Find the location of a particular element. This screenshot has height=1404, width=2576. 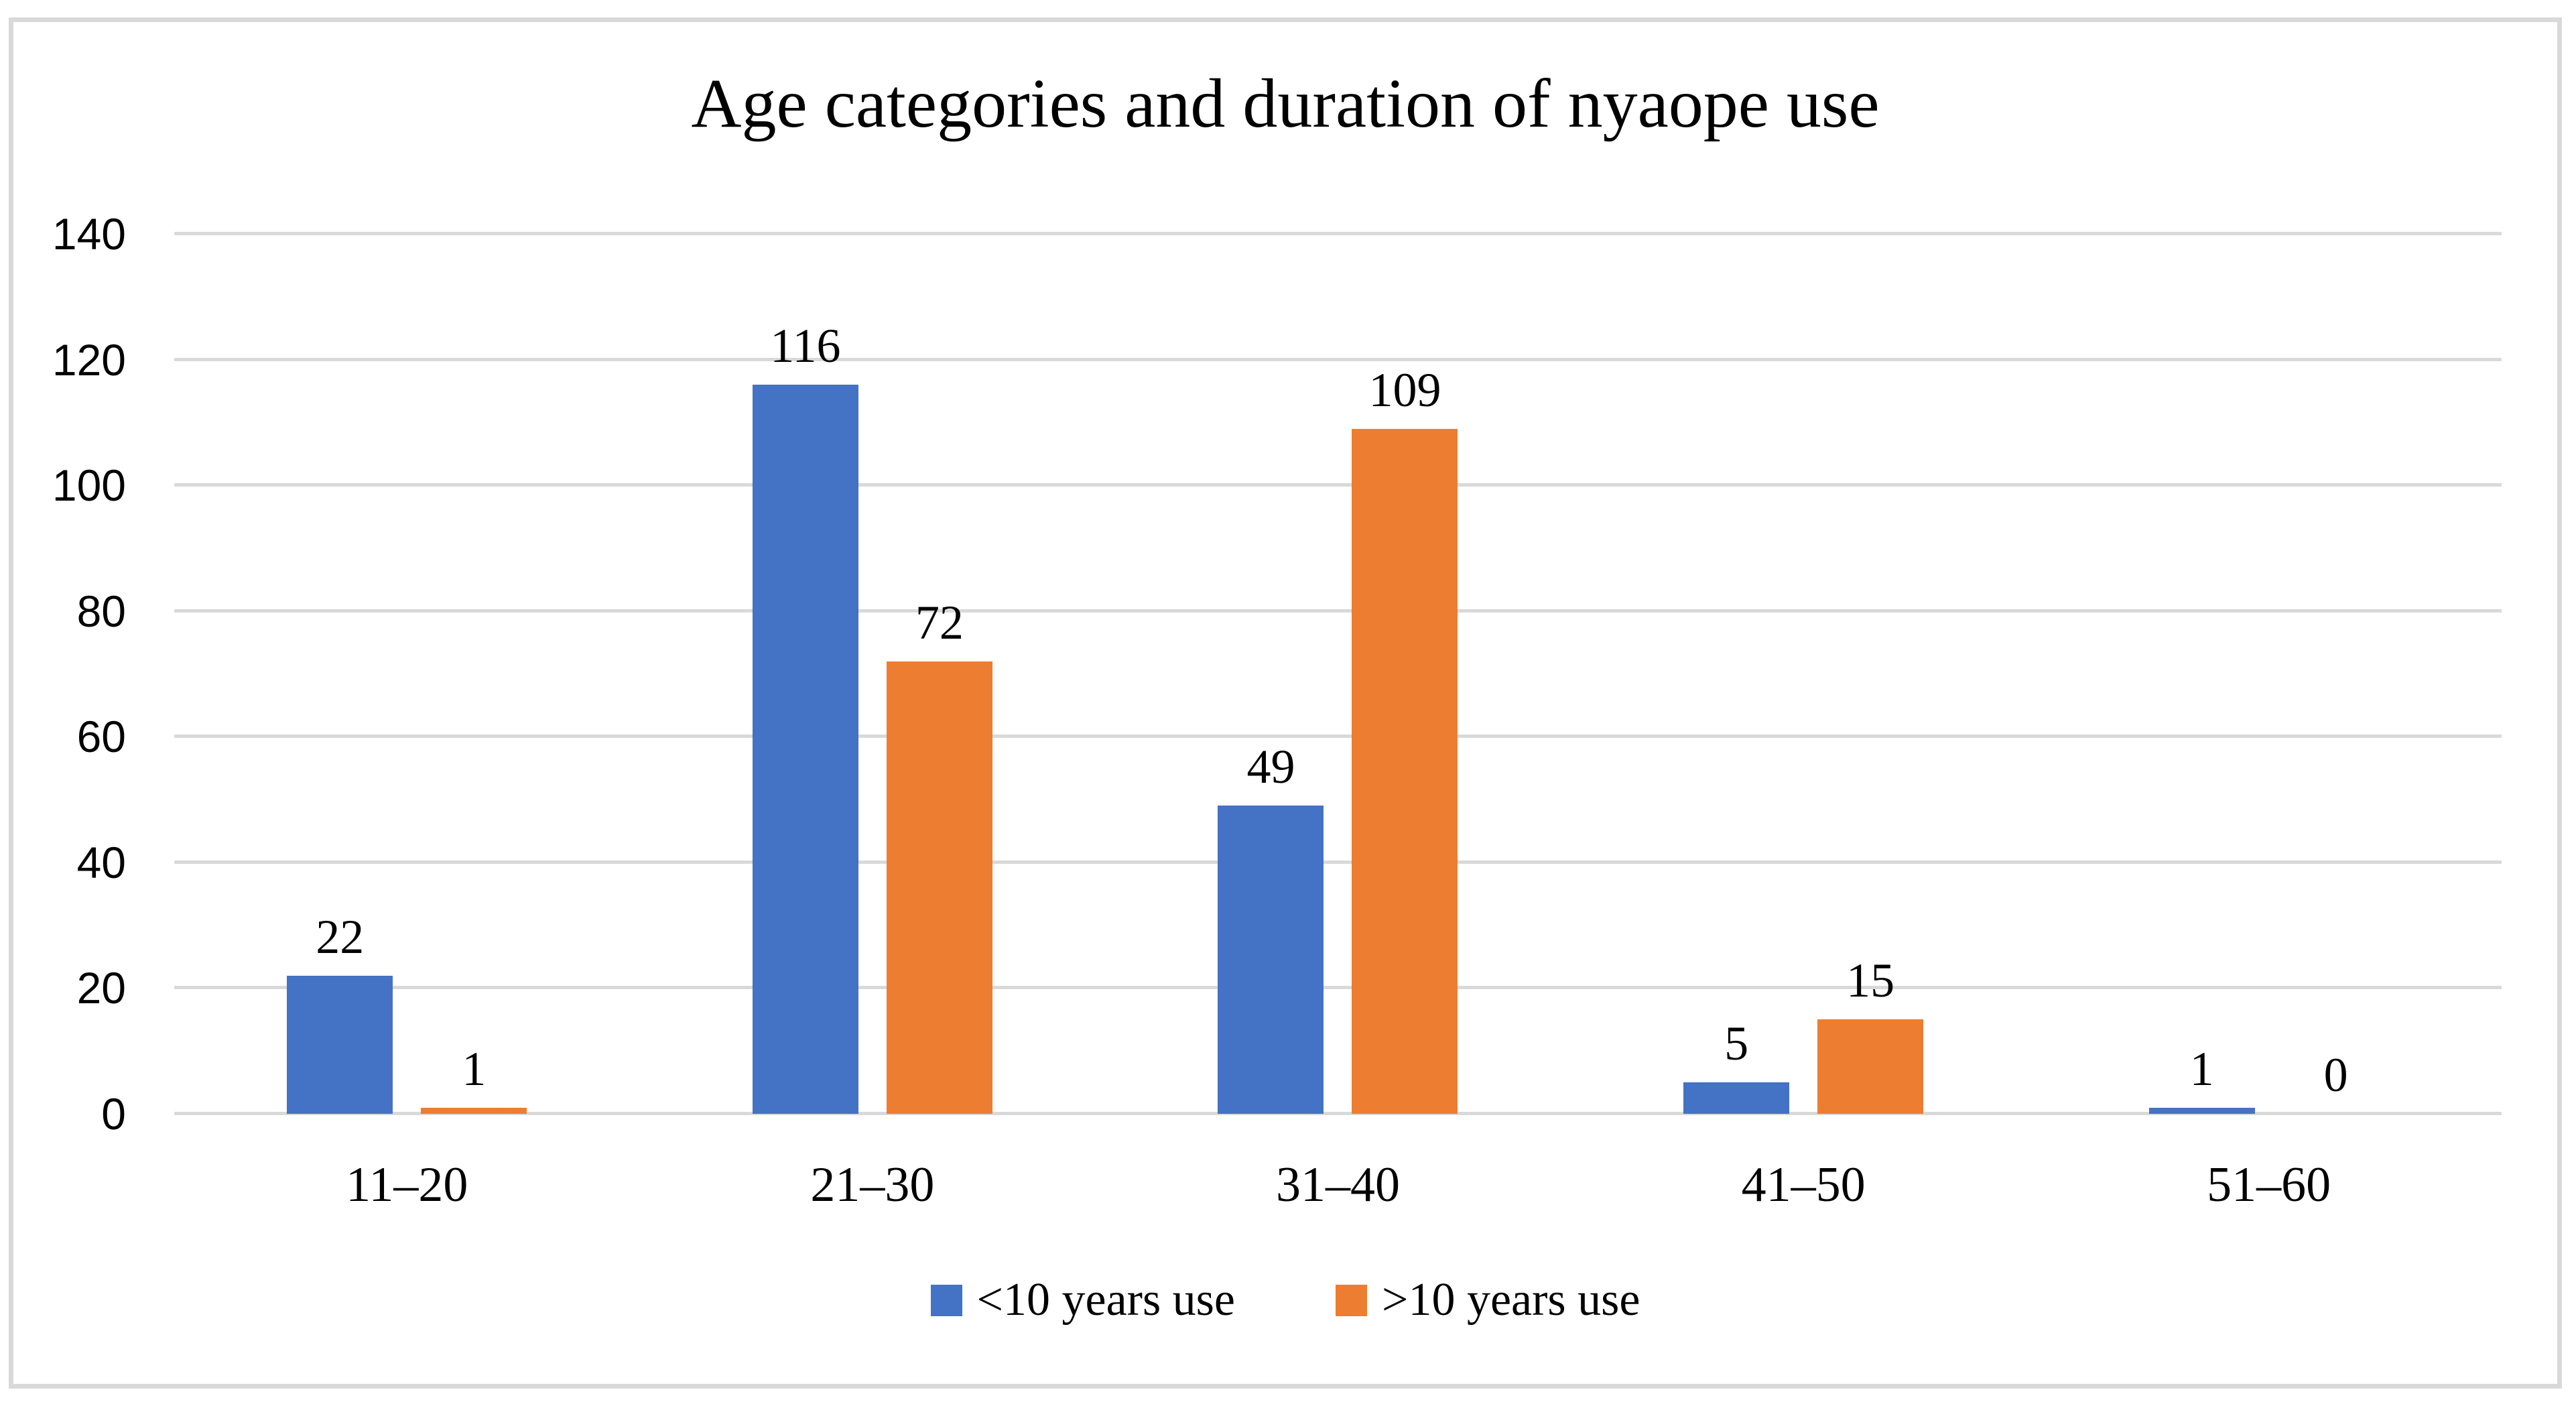

y-tick-label: 0 is located at coordinates (113, 1114).